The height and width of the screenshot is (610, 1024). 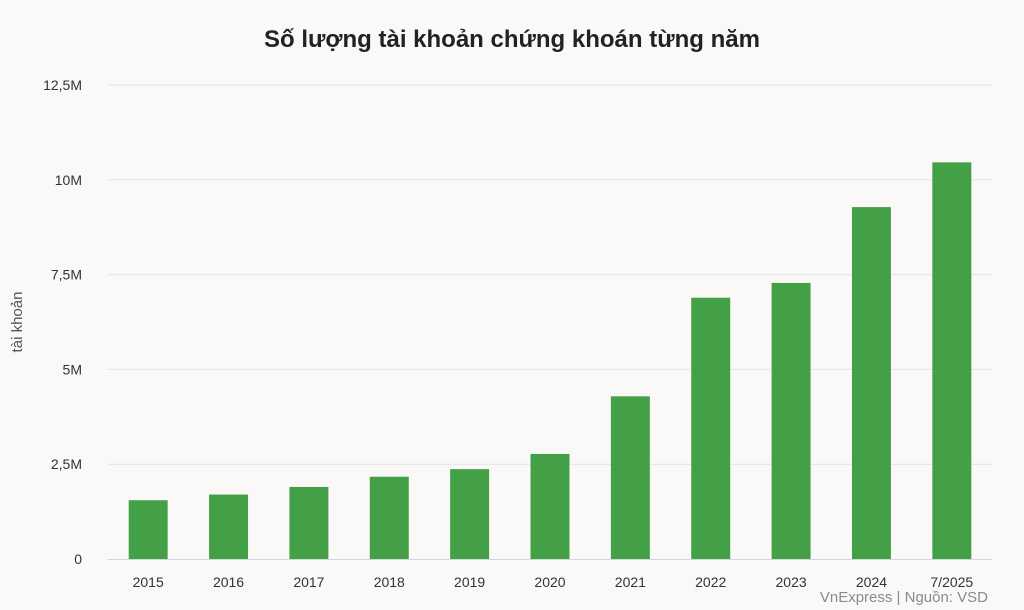 What do you see at coordinates (309, 522) in the screenshot?
I see `bar-2017` at bounding box center [309, 522].